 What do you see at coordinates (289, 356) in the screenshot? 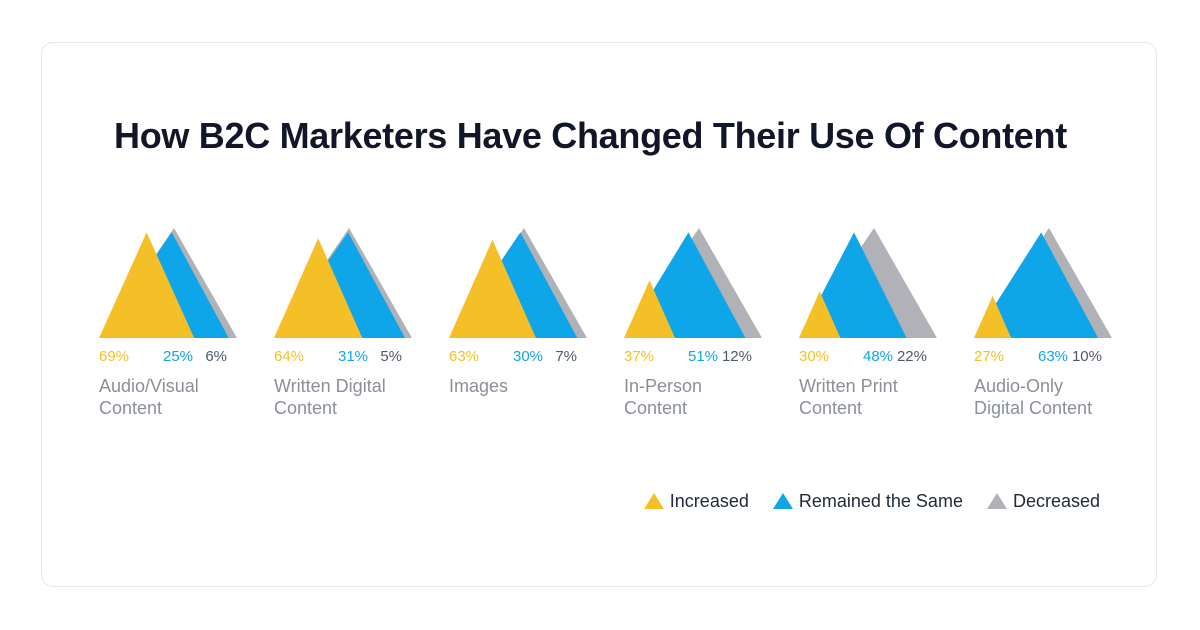
I see `increased-value-label: 64%` at bounding box center [289, 356].